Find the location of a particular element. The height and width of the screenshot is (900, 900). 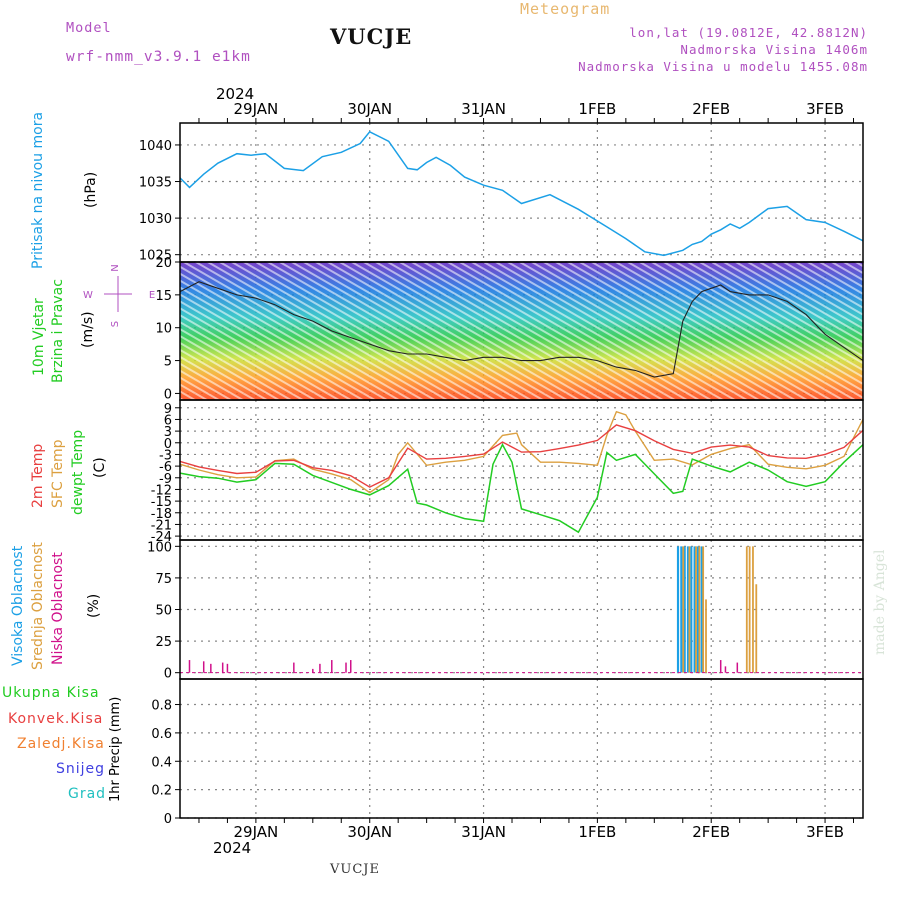

hail-label: Grad is located at coordinates (87, 794).